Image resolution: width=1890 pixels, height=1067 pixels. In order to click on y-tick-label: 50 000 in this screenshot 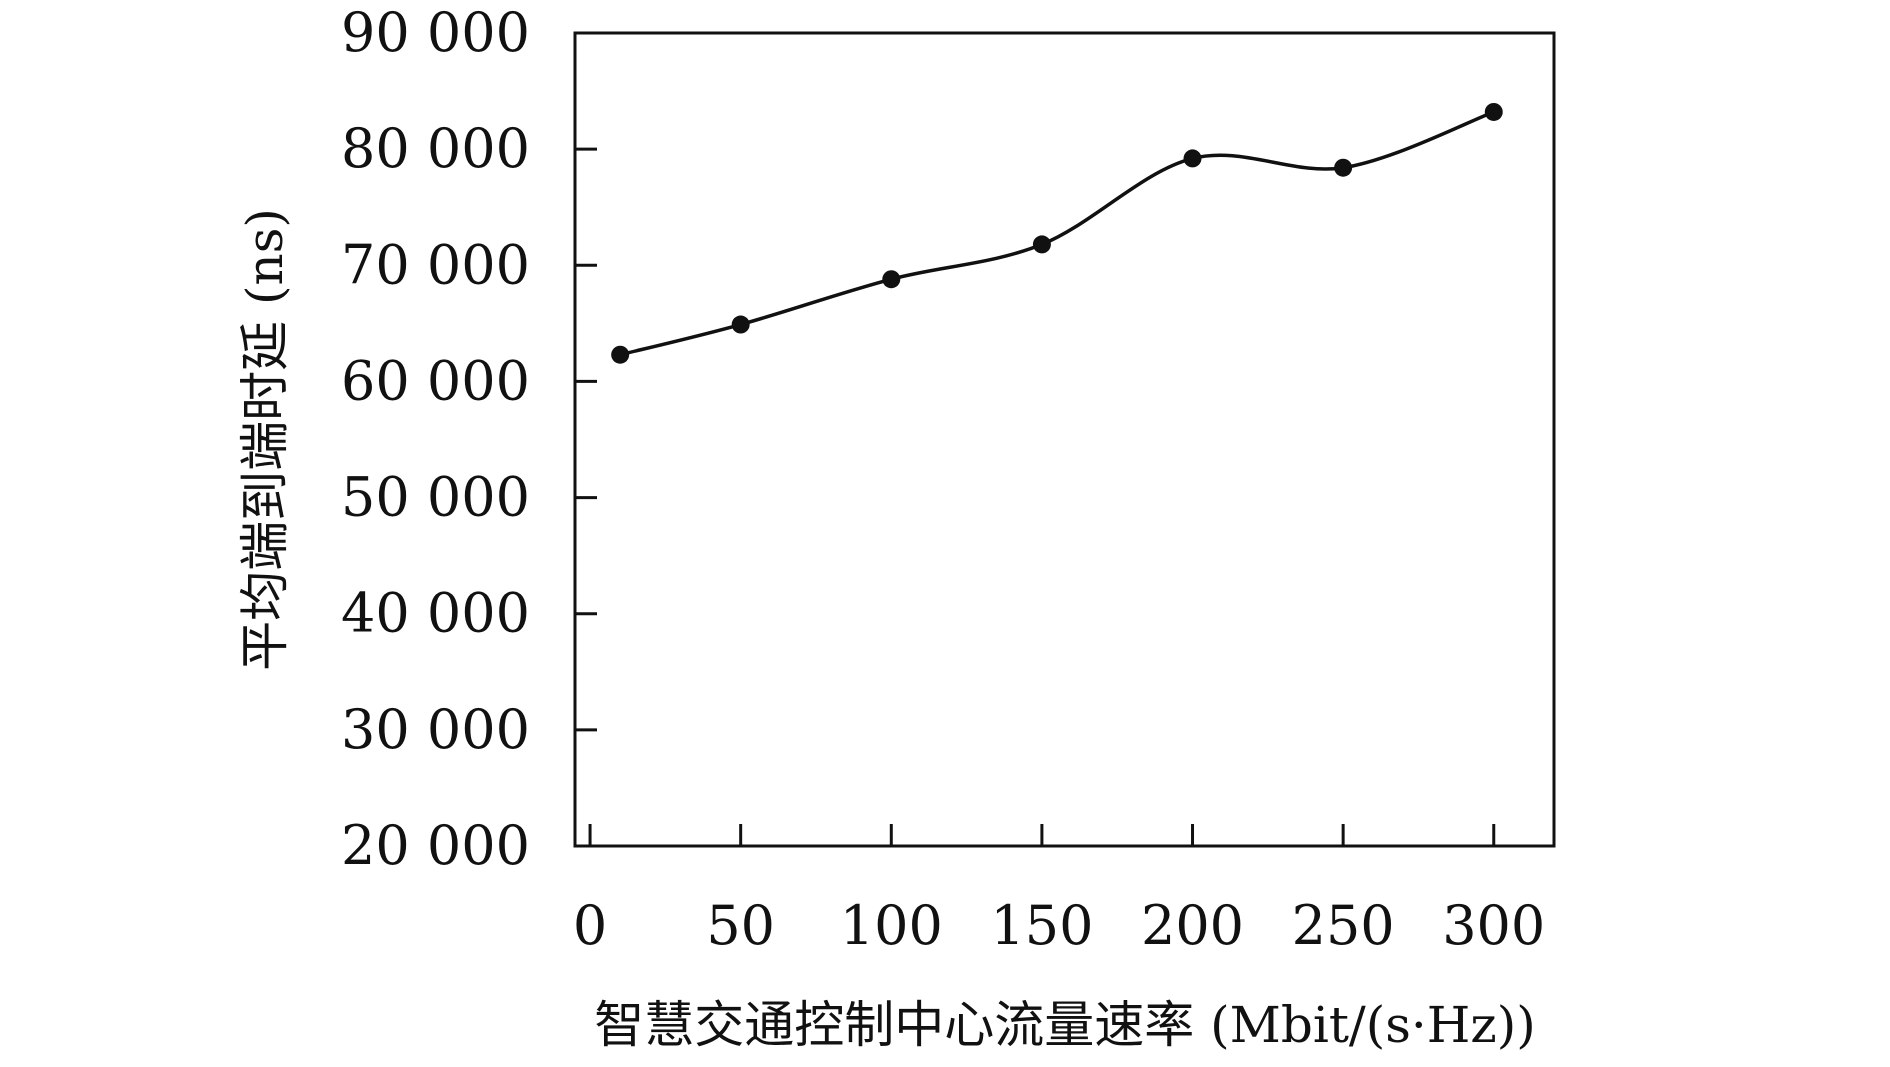, I will do `click(435, 497)`.